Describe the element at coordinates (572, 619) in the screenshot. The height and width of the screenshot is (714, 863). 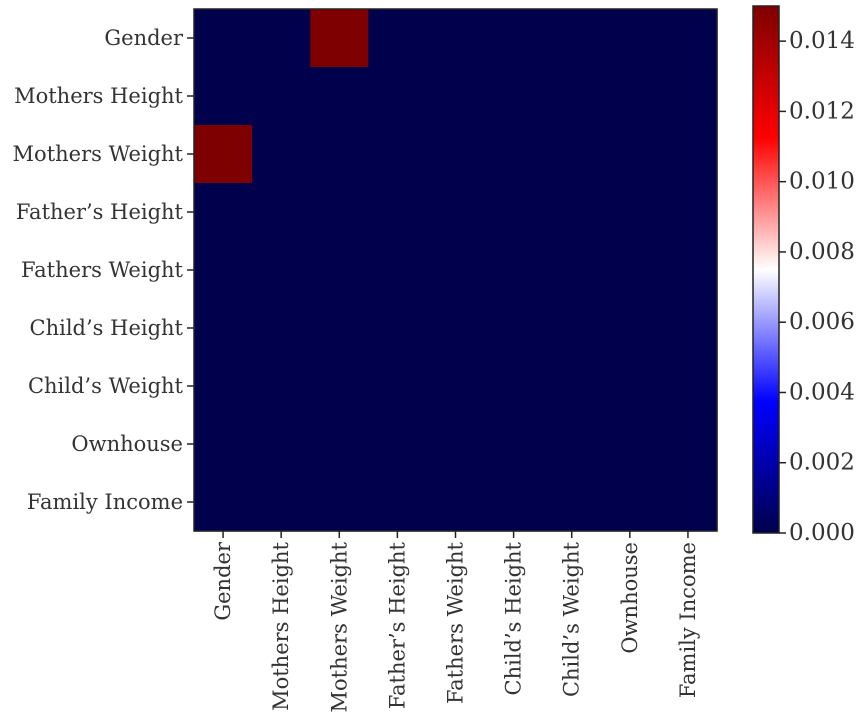
I see `column-tick-label: Child’s Weight` at that location.